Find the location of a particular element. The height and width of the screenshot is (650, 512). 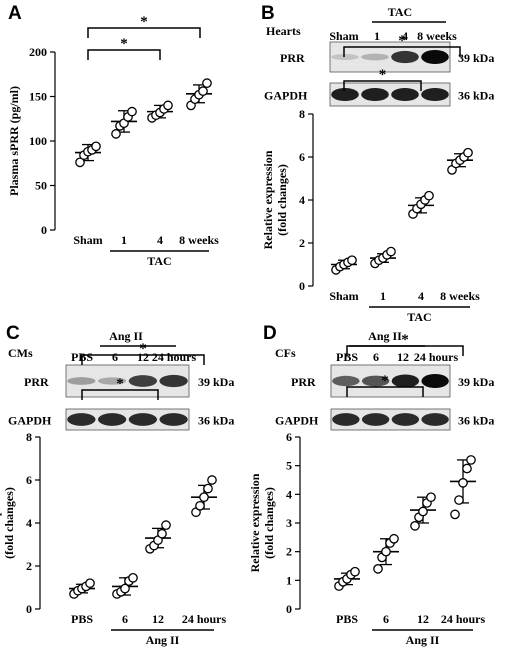

panel-label: D is located at coordinates (270, 333).